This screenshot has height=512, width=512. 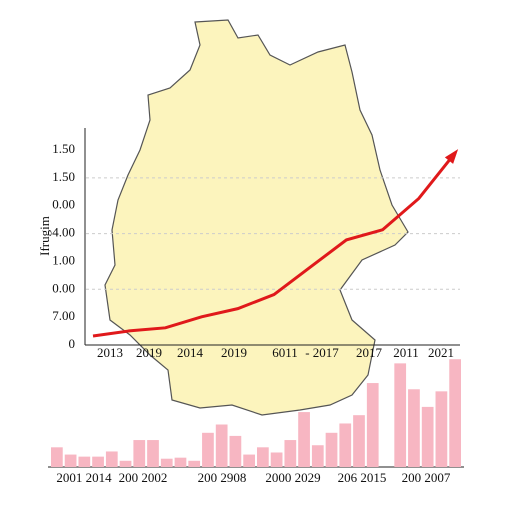 What do you see at coordinates (426, 477) in the screenshot?
I see `bar-label: 200 2007` at bounding box center [426, 477].